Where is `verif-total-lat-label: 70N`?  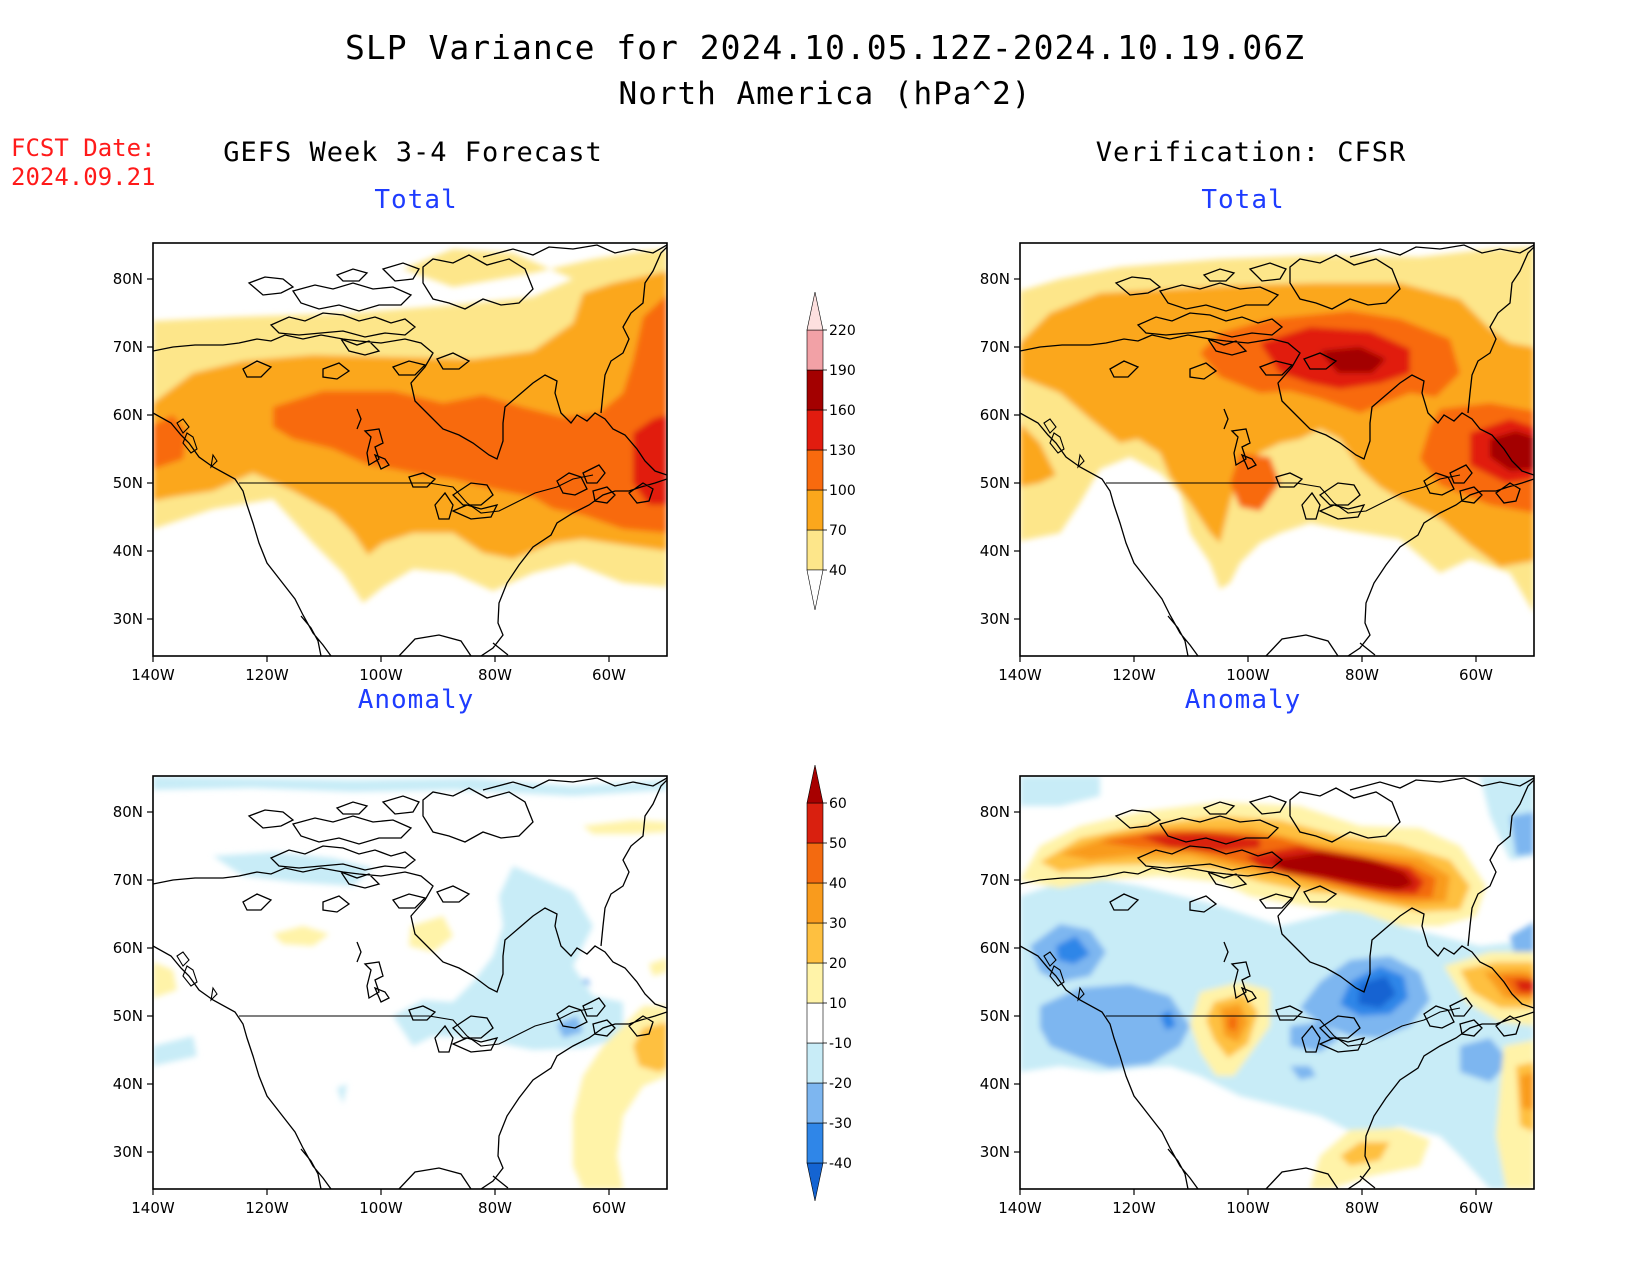
verif-total-lat-label: 70N is located at coordinates (995, 347).